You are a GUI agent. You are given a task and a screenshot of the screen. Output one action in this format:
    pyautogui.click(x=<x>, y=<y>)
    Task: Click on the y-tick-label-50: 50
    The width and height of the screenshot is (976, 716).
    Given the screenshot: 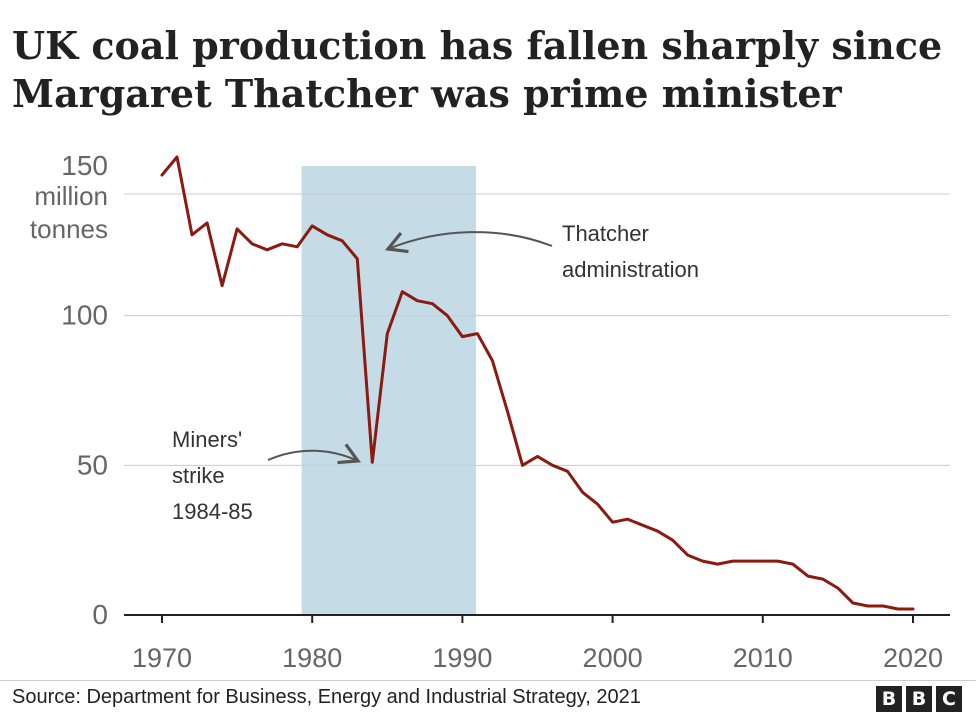 What is the action you would take?
    pyautogui.click(x=92, y=464)
    